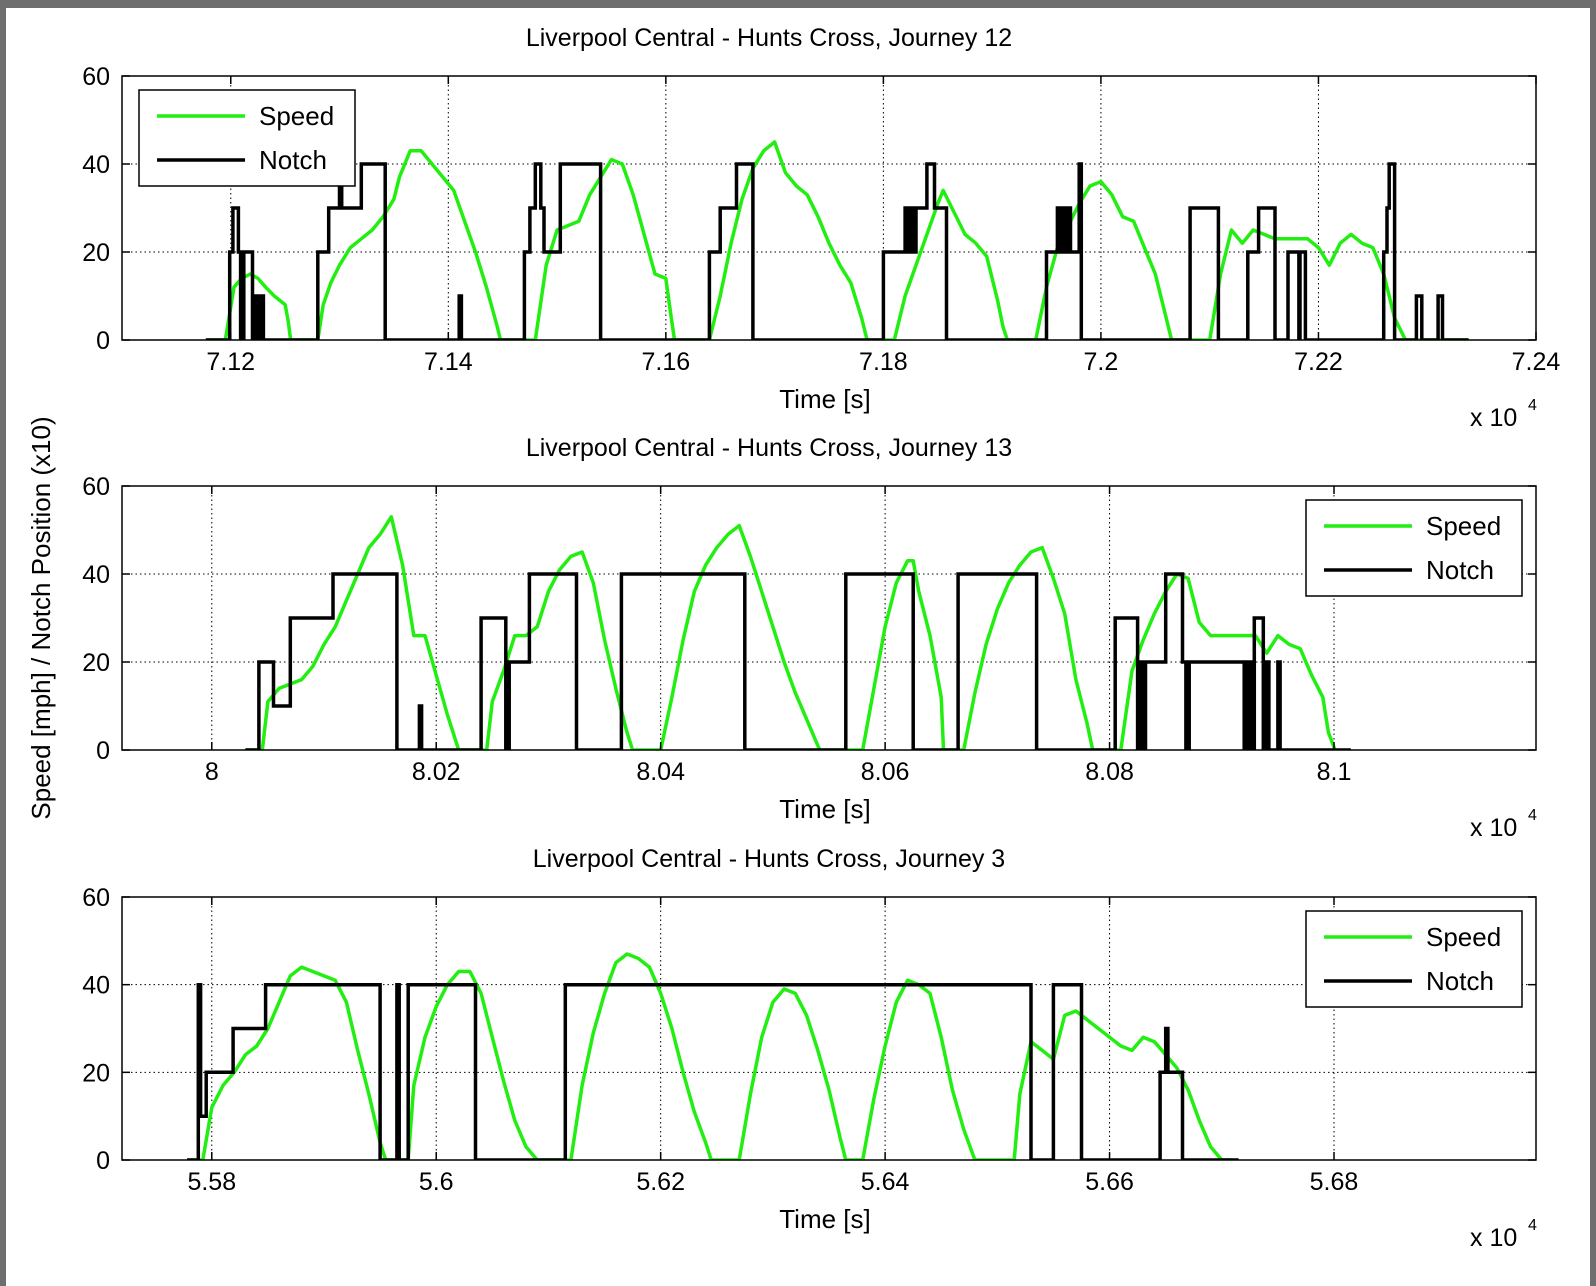 This screenshot has width=1596, height=1286. I want to click on x-tick-label: 5.68, so click(1334, 1182).